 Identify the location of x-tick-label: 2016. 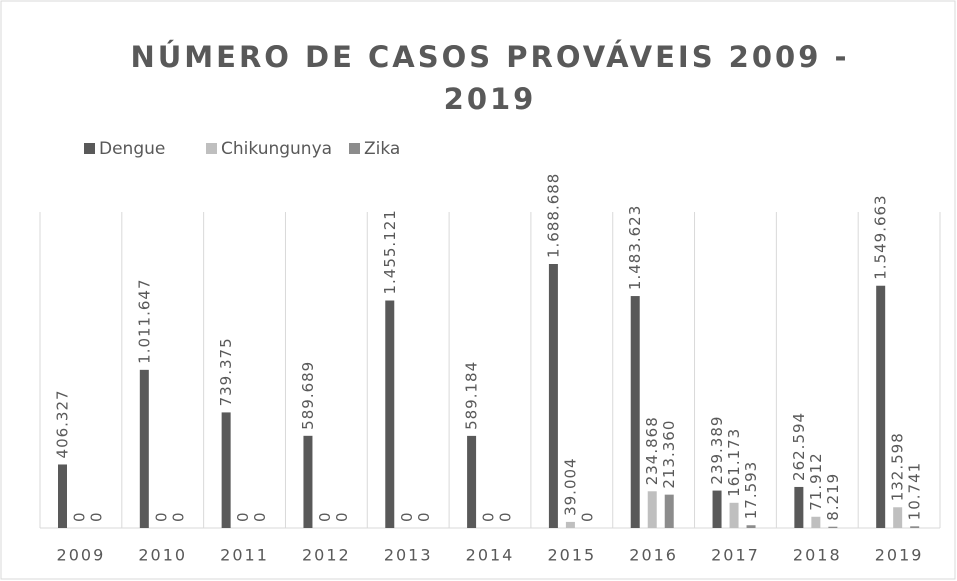
(653, 555).